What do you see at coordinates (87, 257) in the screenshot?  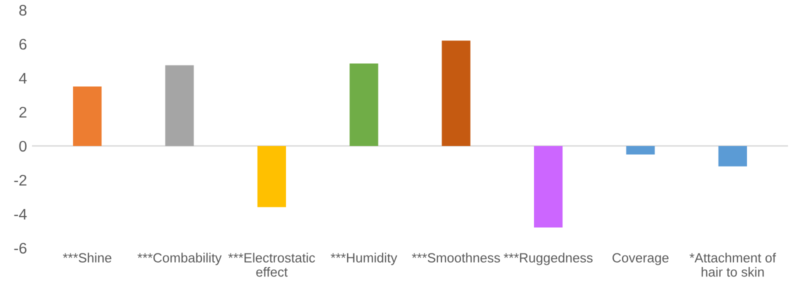 I see `x-tick-label: ***Shine` at bounding box center [87, 257].